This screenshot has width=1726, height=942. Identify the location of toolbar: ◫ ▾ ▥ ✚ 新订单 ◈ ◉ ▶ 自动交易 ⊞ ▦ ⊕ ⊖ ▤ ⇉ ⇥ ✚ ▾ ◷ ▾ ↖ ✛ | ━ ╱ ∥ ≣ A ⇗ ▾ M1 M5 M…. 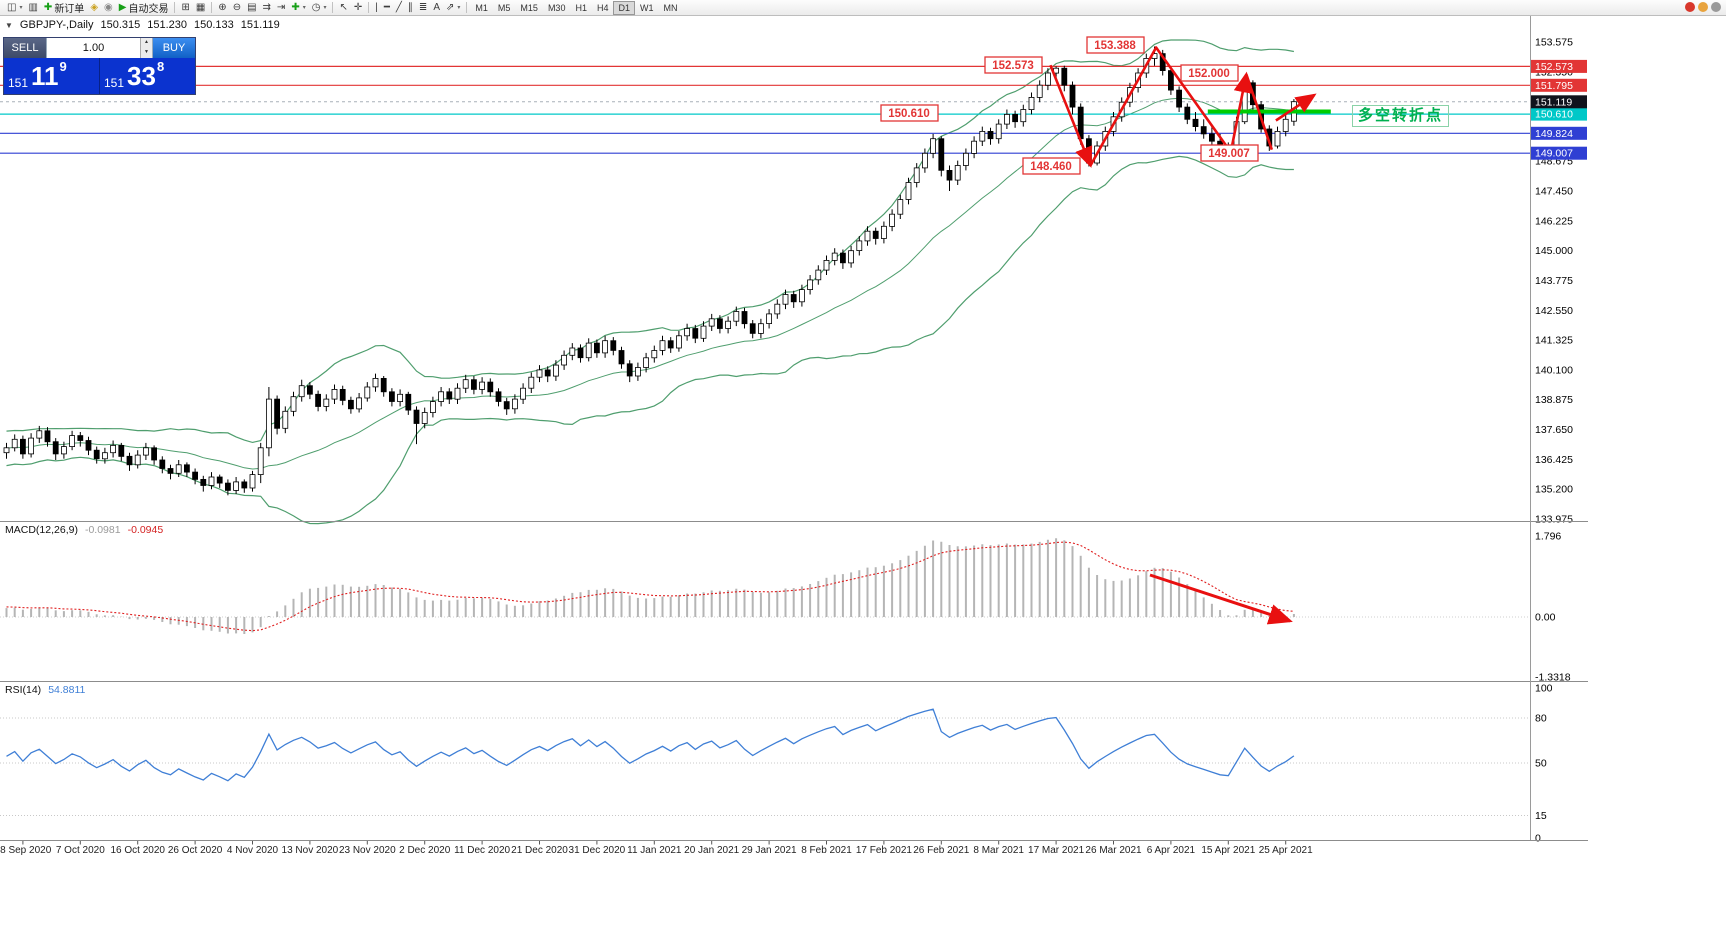
(863, 8).